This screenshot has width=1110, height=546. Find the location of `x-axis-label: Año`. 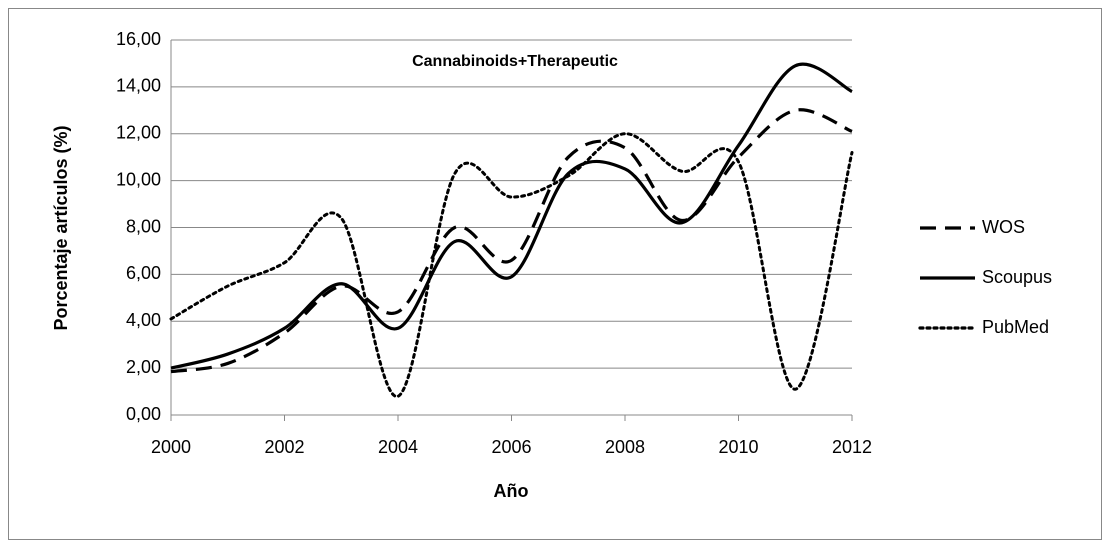

x-axis-label: Año is located at coordinates (511, 491).